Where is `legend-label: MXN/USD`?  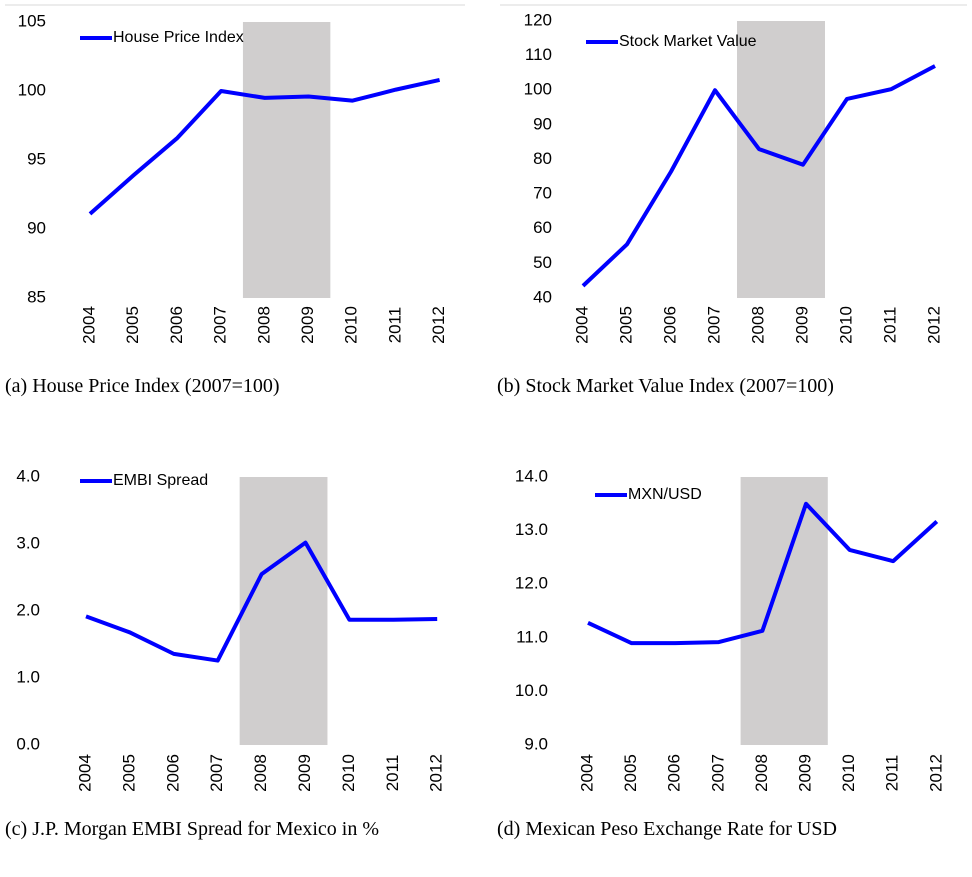
legend-label: MXN/USD is located at coordinates (665, 494).